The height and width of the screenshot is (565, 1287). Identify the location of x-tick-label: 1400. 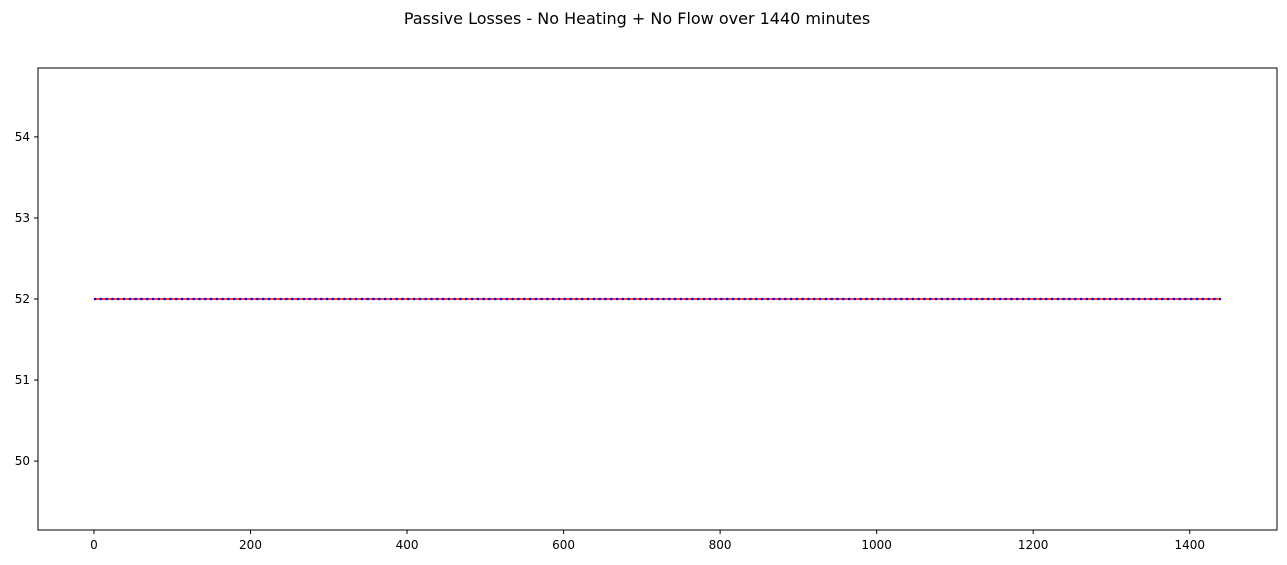
(1189, 545).